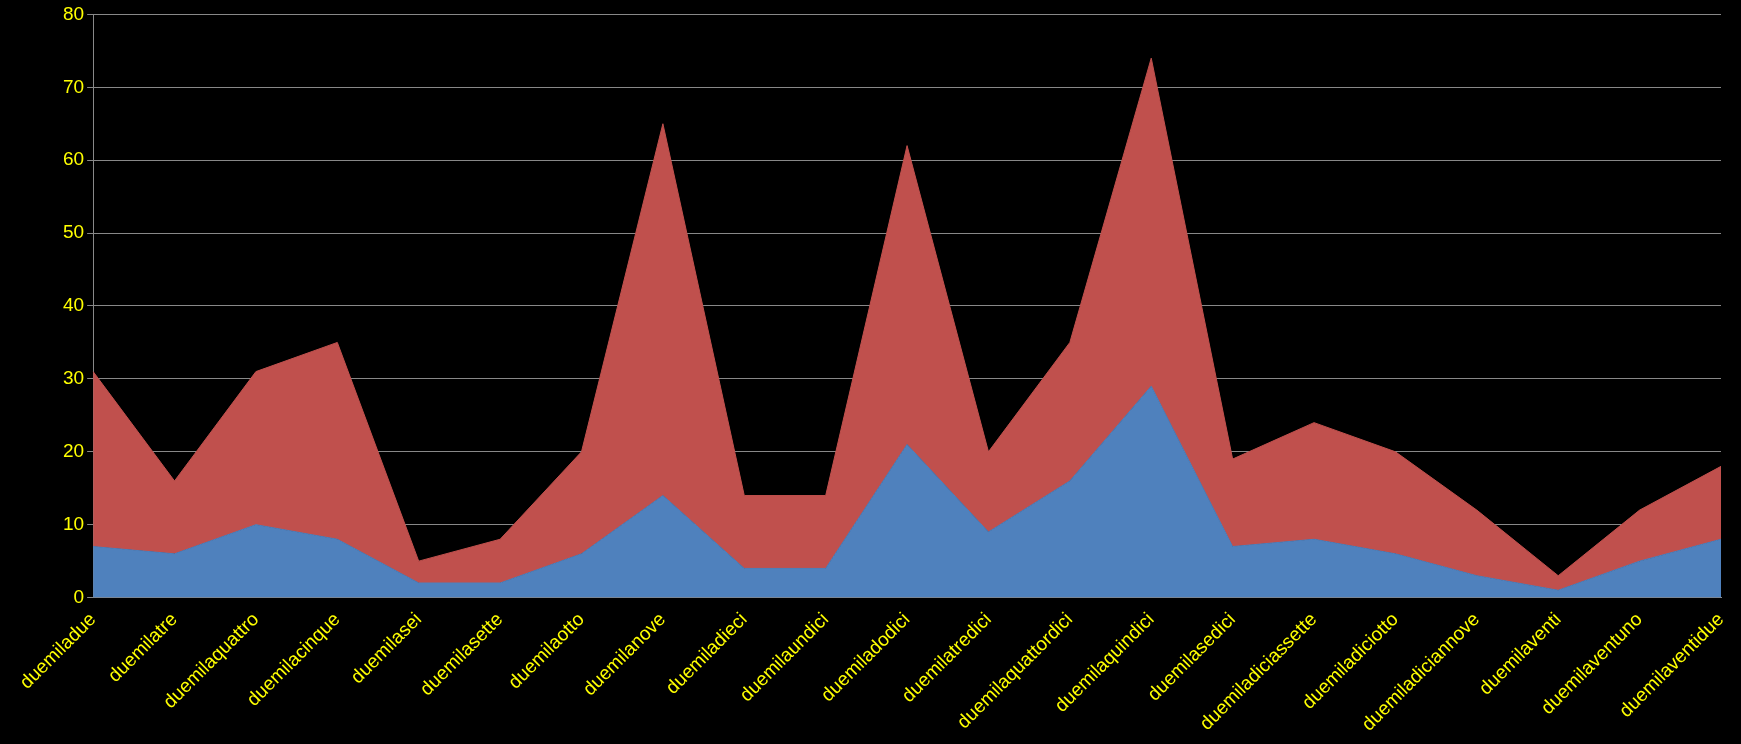 This screenshot has height=744, width=1741. Describe the element at coordinates (73, 305) in the screenshot. I see `y-tick-label: 40` at that location.